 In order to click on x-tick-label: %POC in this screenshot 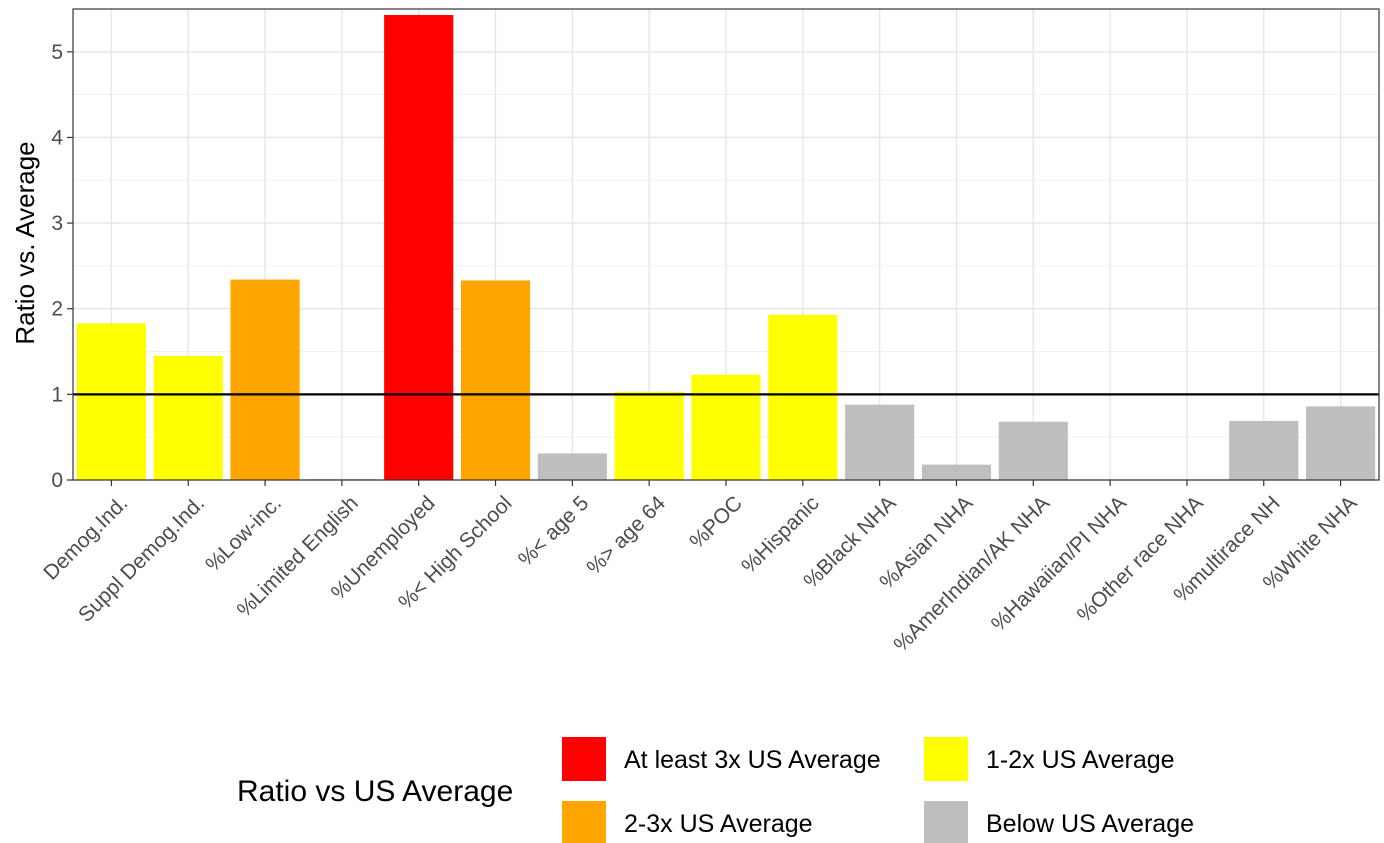, I will do `click(716, 523)`.